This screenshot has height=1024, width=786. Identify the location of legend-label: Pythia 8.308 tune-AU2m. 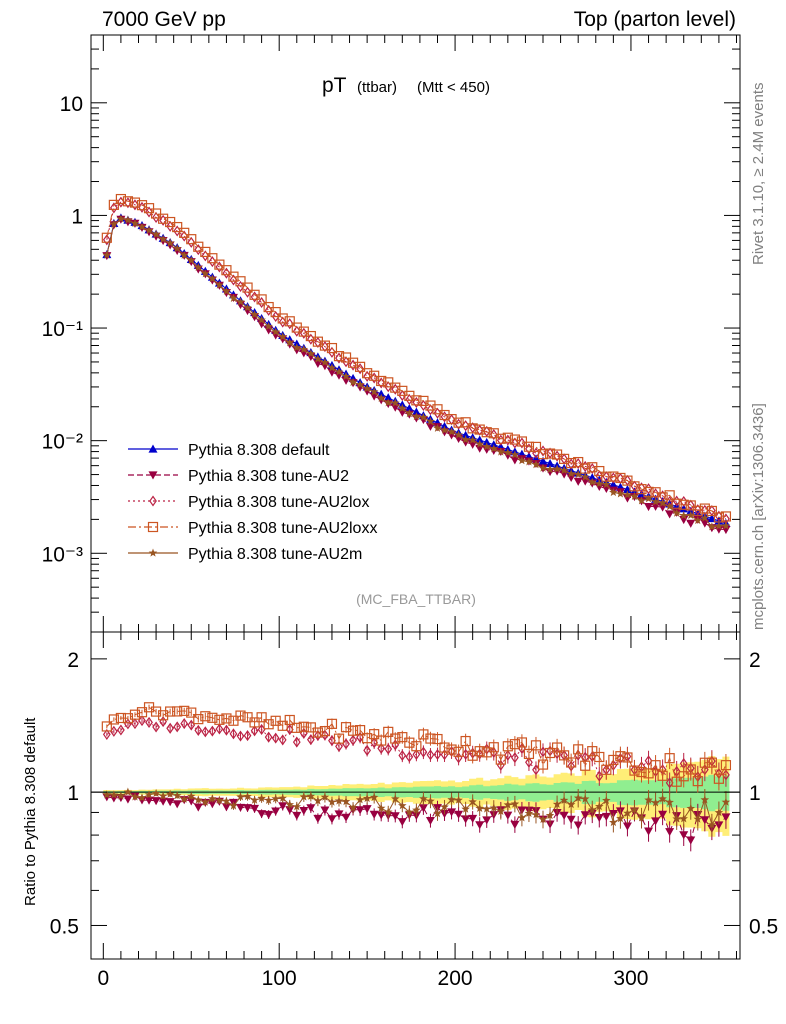
(275, 554).